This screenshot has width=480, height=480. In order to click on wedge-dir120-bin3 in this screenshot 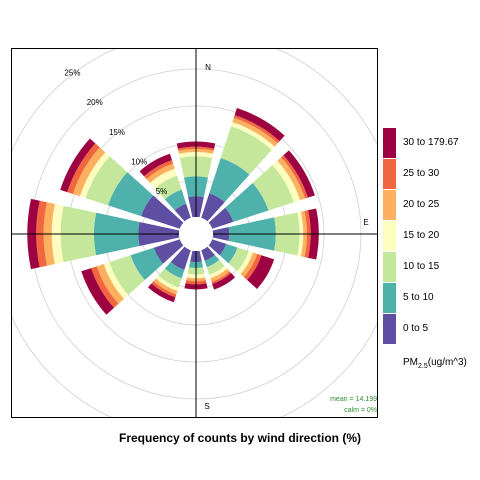, I will do `click(245, 263)`.